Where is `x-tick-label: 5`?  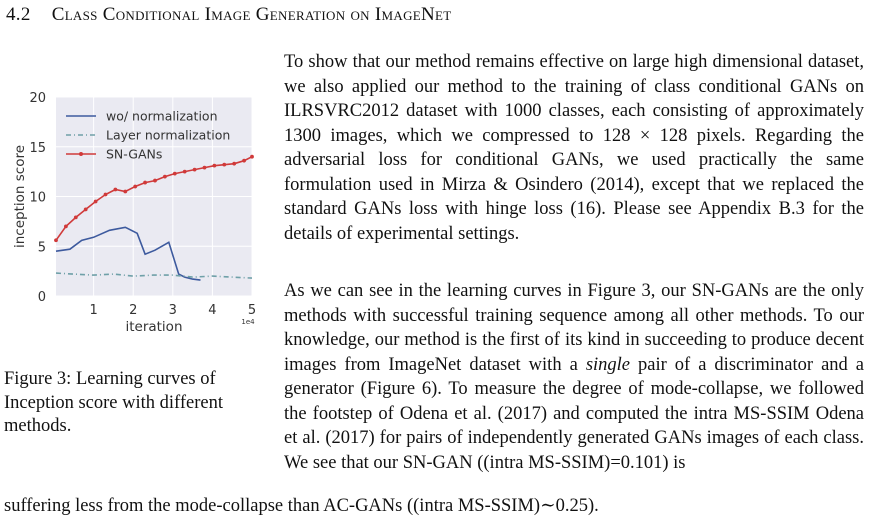
x-tick-label: 5 is located at coordinates (252, 310).